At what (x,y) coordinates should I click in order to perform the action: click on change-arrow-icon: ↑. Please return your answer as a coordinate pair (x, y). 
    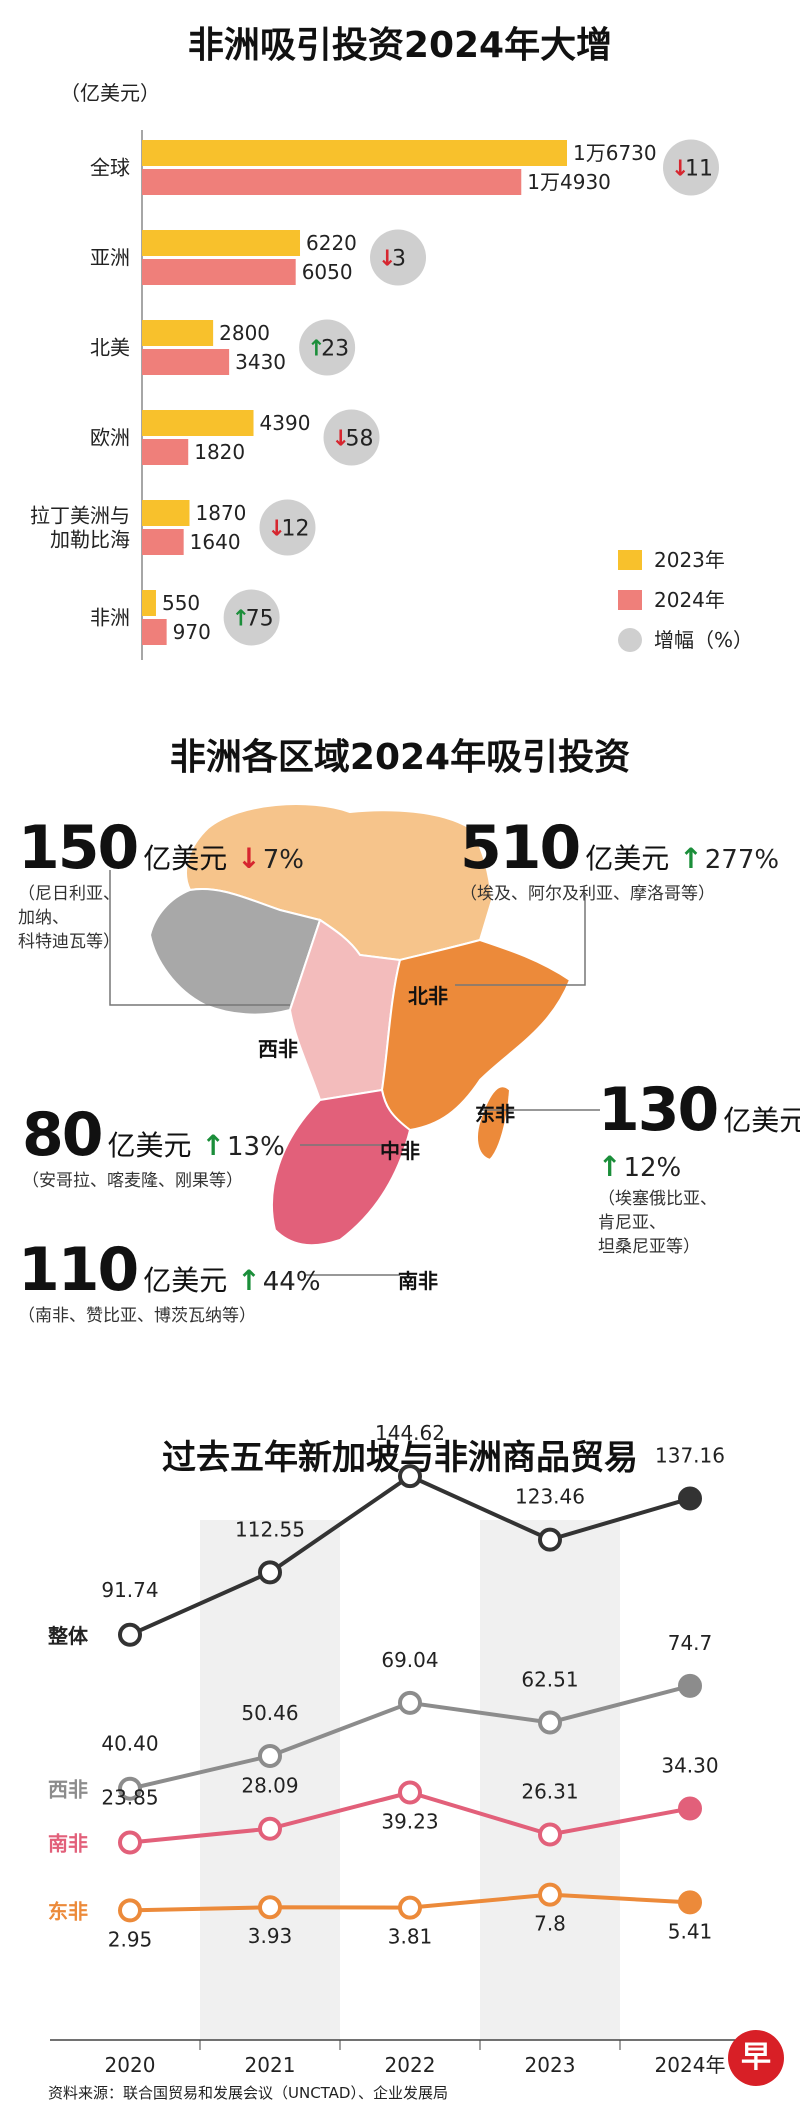
    Looking at the image, I should click on (241, 619).